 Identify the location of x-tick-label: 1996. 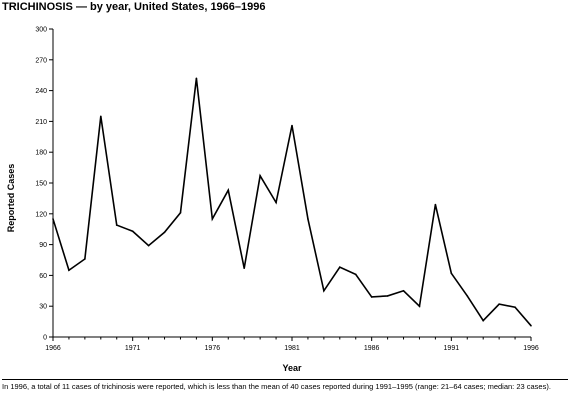
(531, 348).